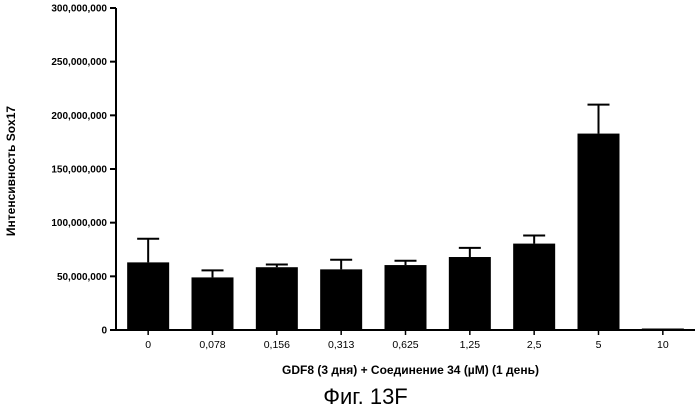  Describe the element at coordinates (663, 345) in the screenshot. I see `x-tick-label: 10` at that location.